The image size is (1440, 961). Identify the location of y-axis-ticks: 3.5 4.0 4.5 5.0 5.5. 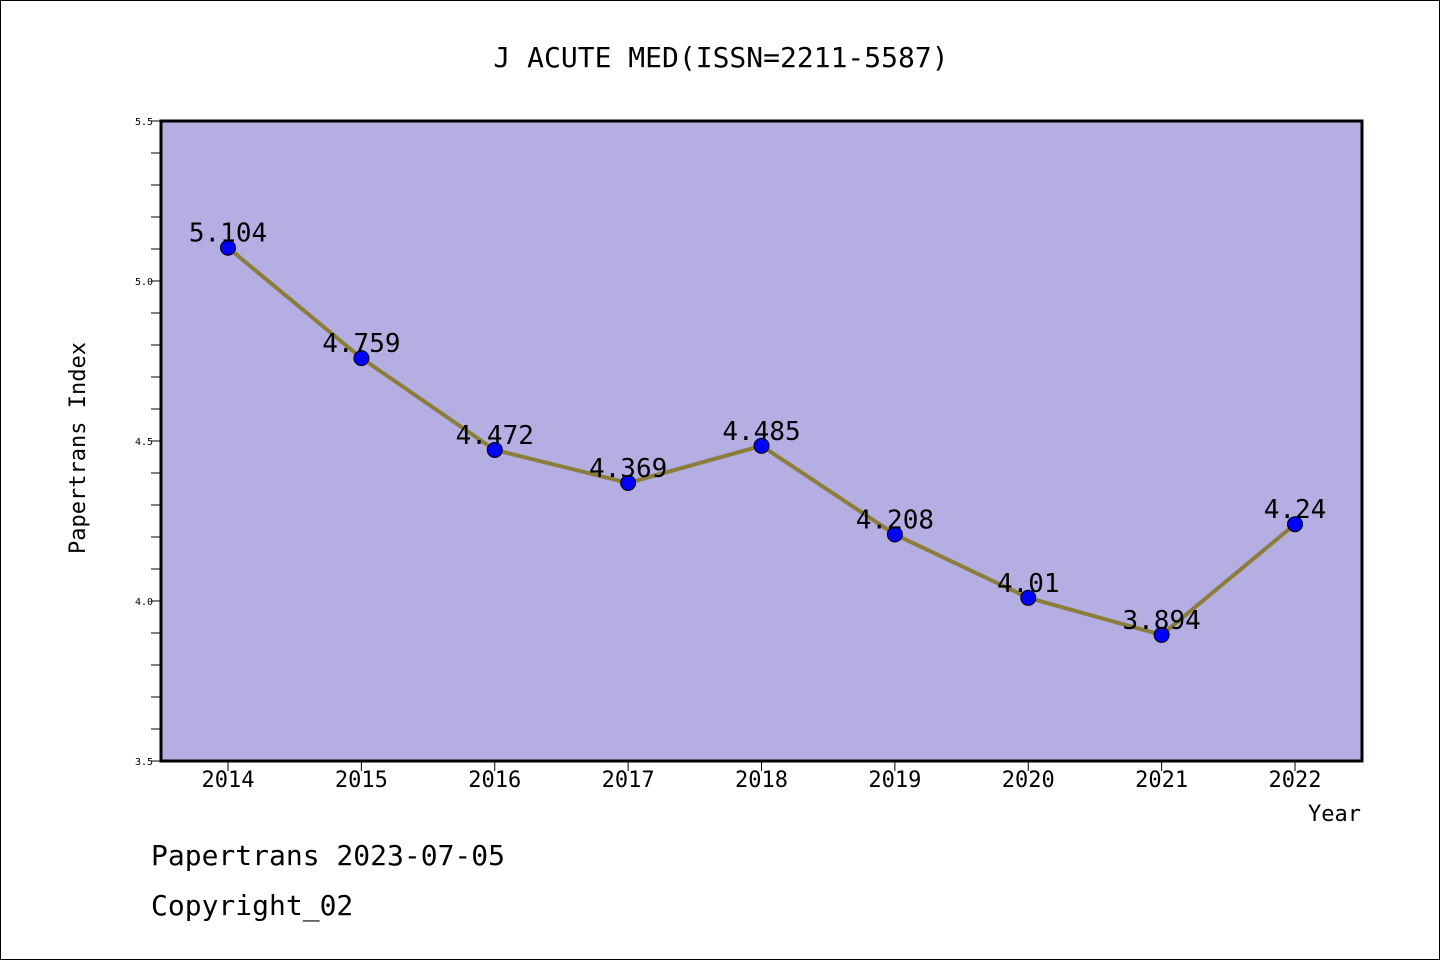
(148, 442).